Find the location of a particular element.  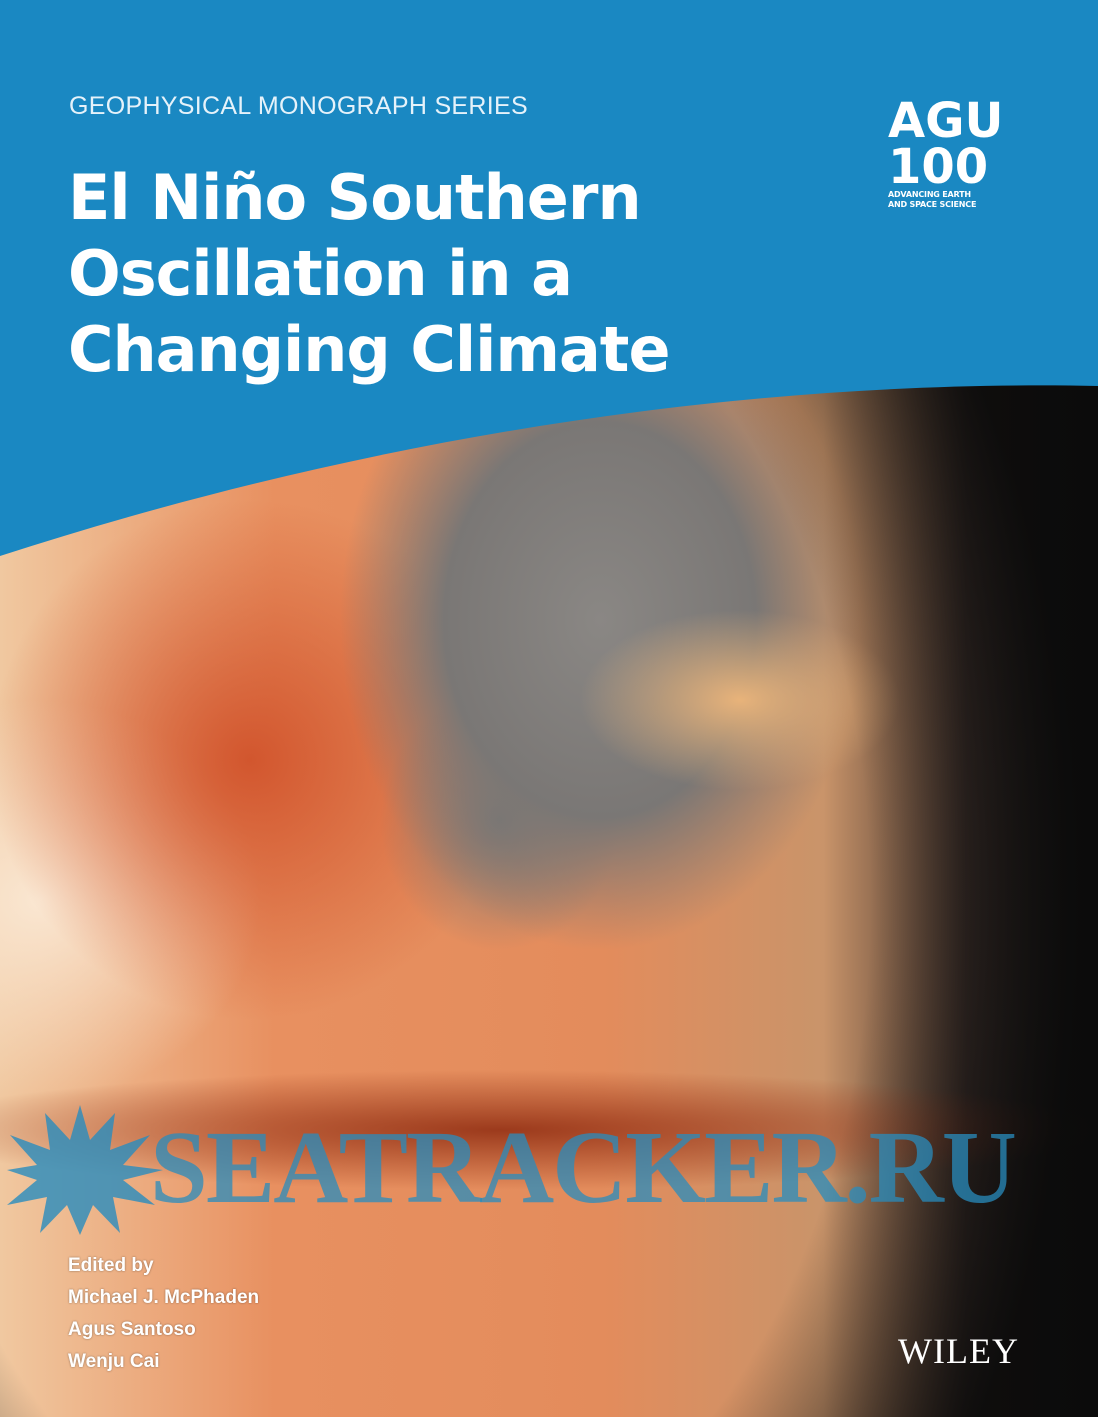

edited-by-label: Edited by is located at coordinates (111, 1265).